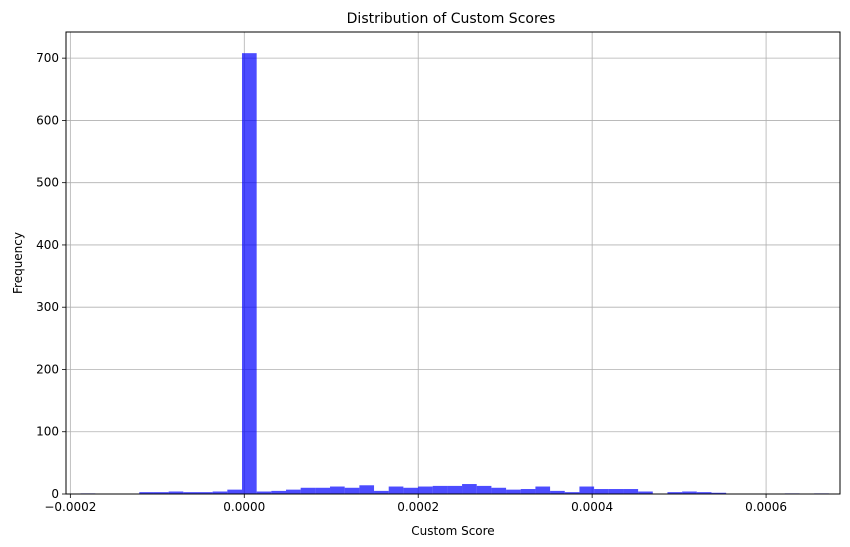 Image resolution: width=850 pixels, height=547 pixels. Describe the element at coordinates (47, 307) in the screenshot. I see `y-tick-label-3: 300` at that location.